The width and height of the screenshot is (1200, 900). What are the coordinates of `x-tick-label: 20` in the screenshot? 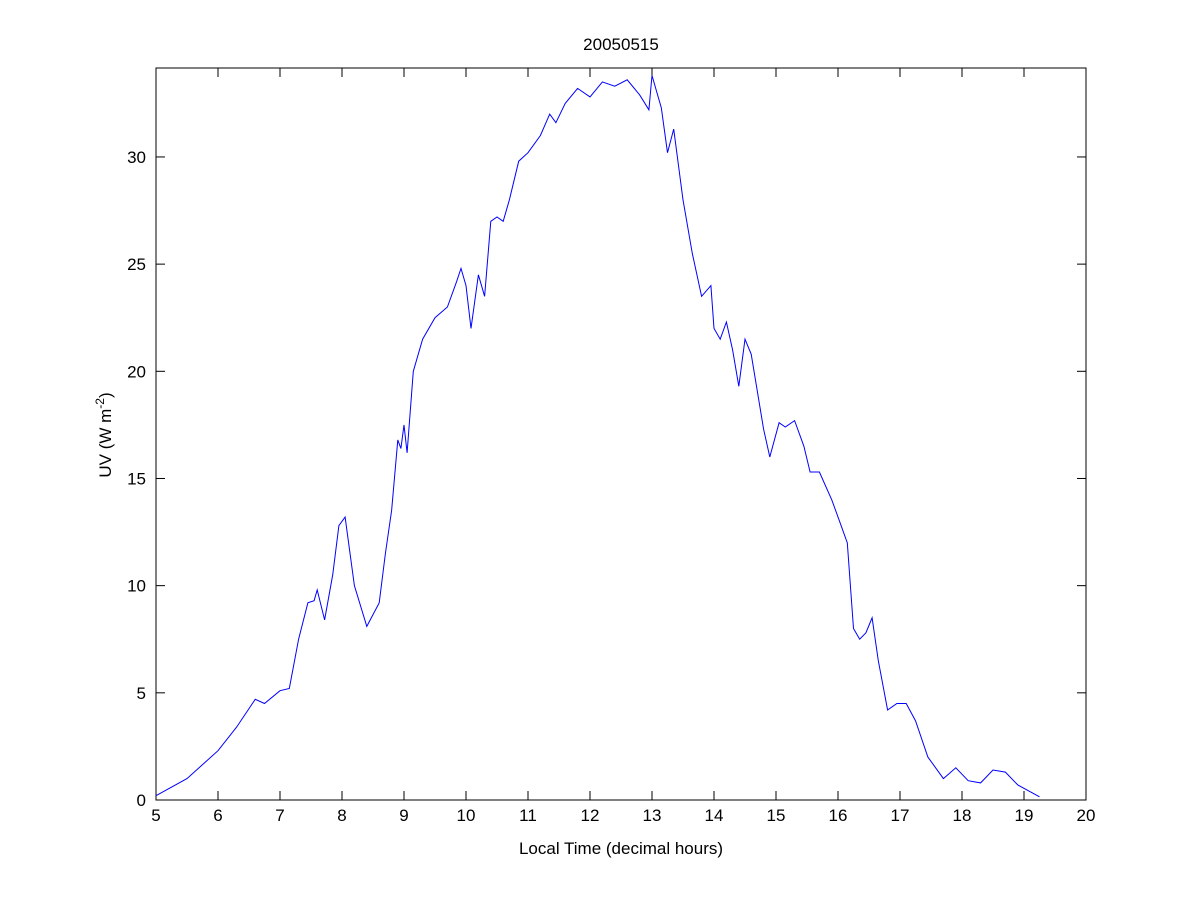 It's located at (1086, 815).